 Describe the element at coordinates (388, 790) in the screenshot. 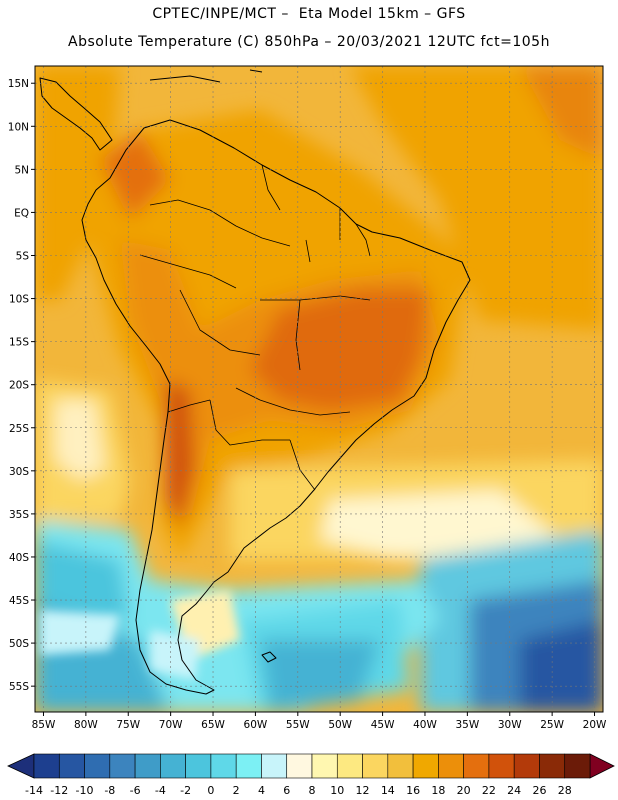

I see `colorbar-label: 14` at that location.